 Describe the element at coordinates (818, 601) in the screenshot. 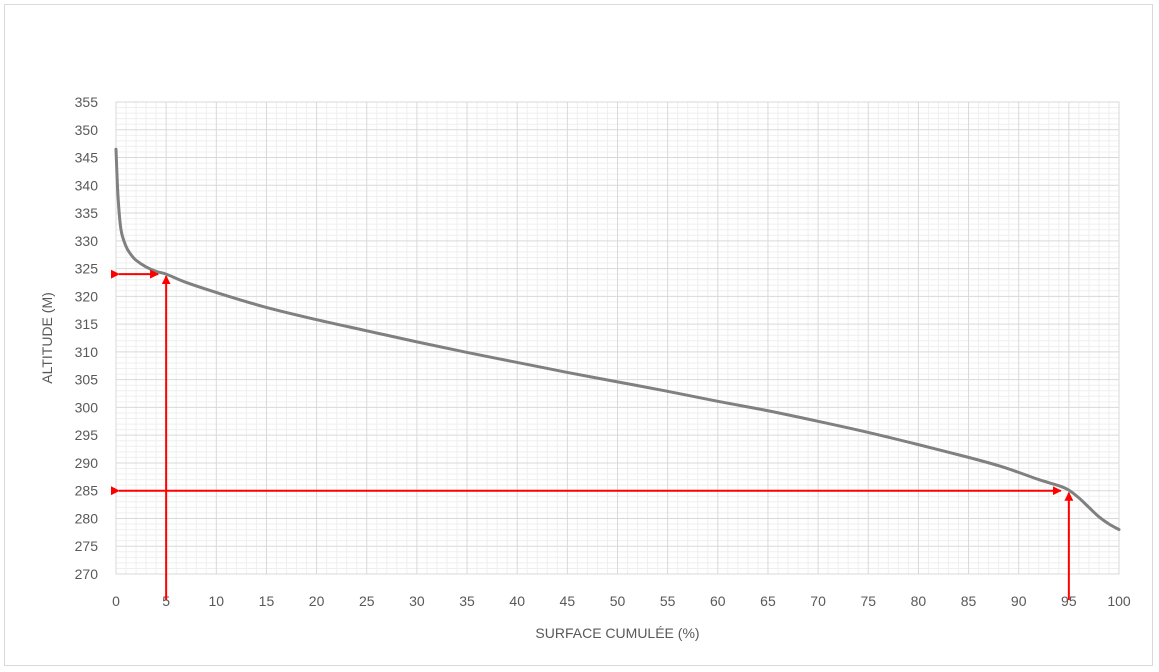

I see `x-tick-label: 70` at that location.